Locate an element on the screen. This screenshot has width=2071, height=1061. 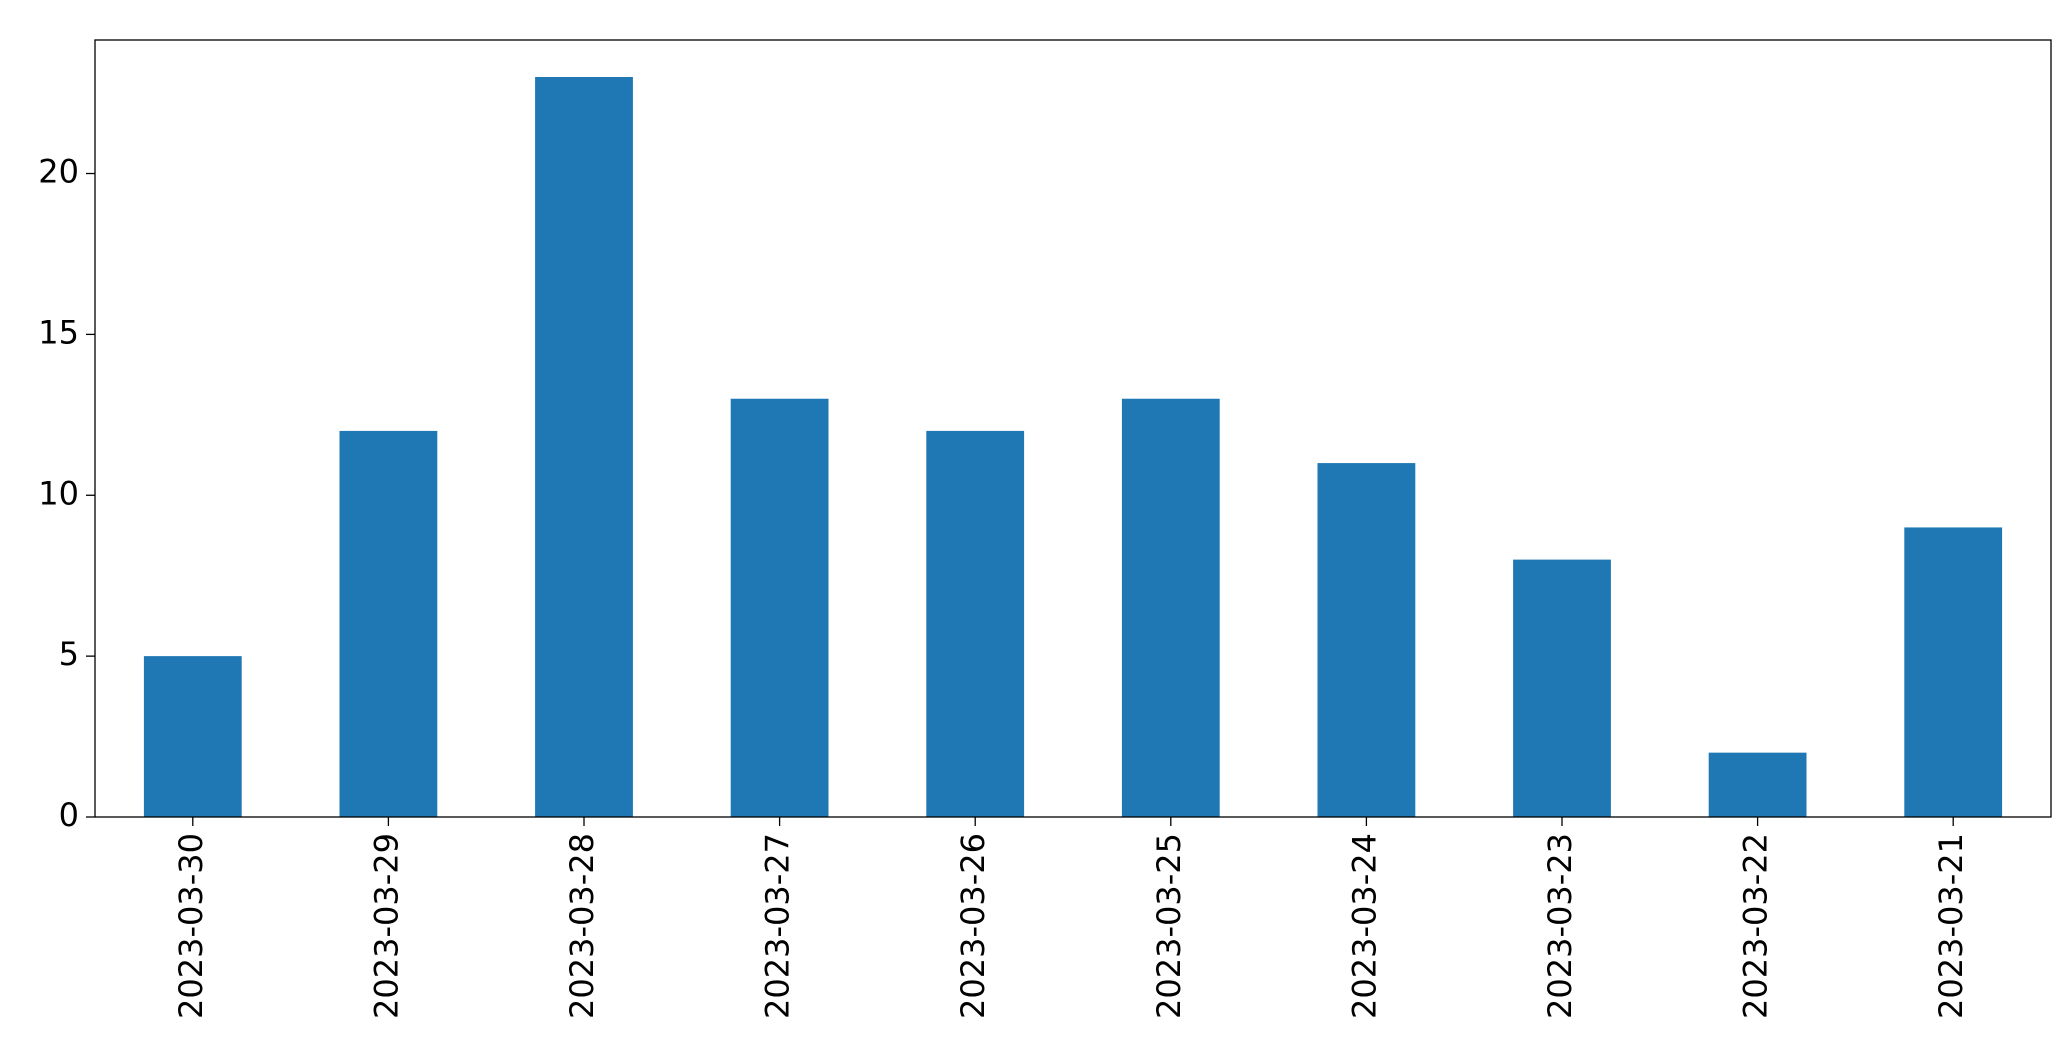
y-tick-label: 5 is located at coordinates (69, 654).